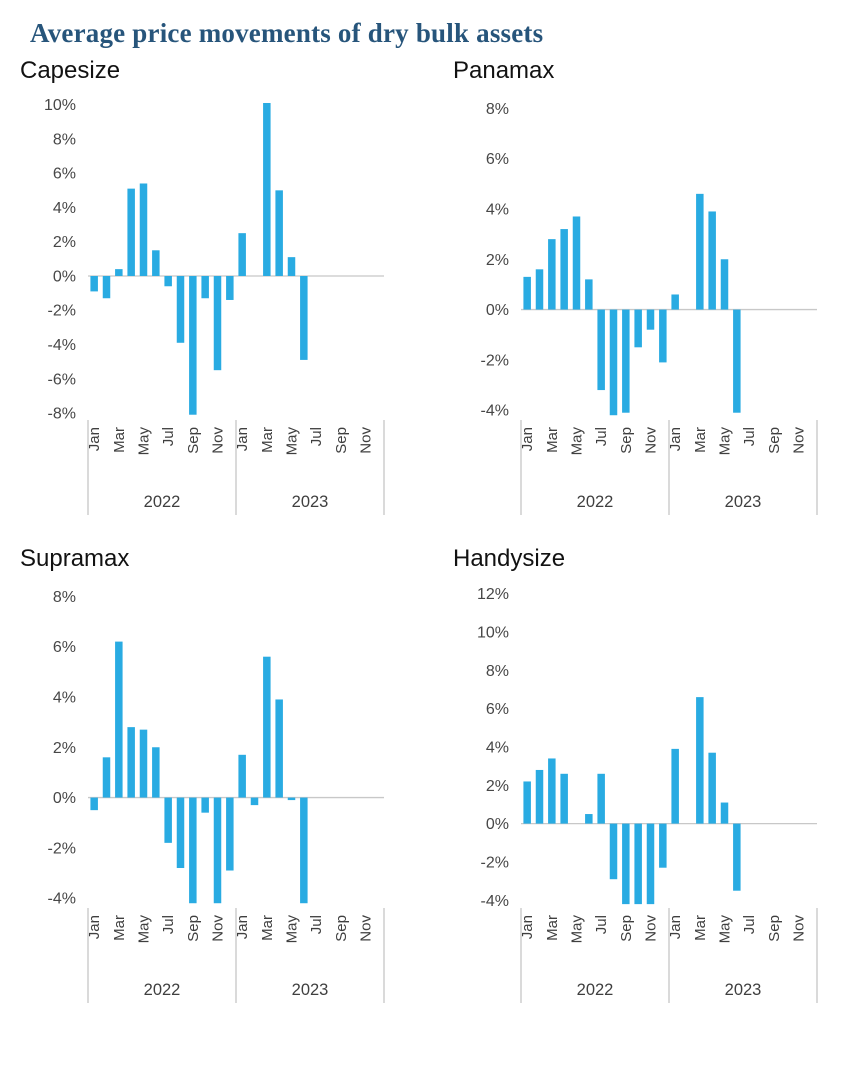  Describe the element at coordinates (193, 345) in the screenshot. I see `bar-Sep-2022` at that location.